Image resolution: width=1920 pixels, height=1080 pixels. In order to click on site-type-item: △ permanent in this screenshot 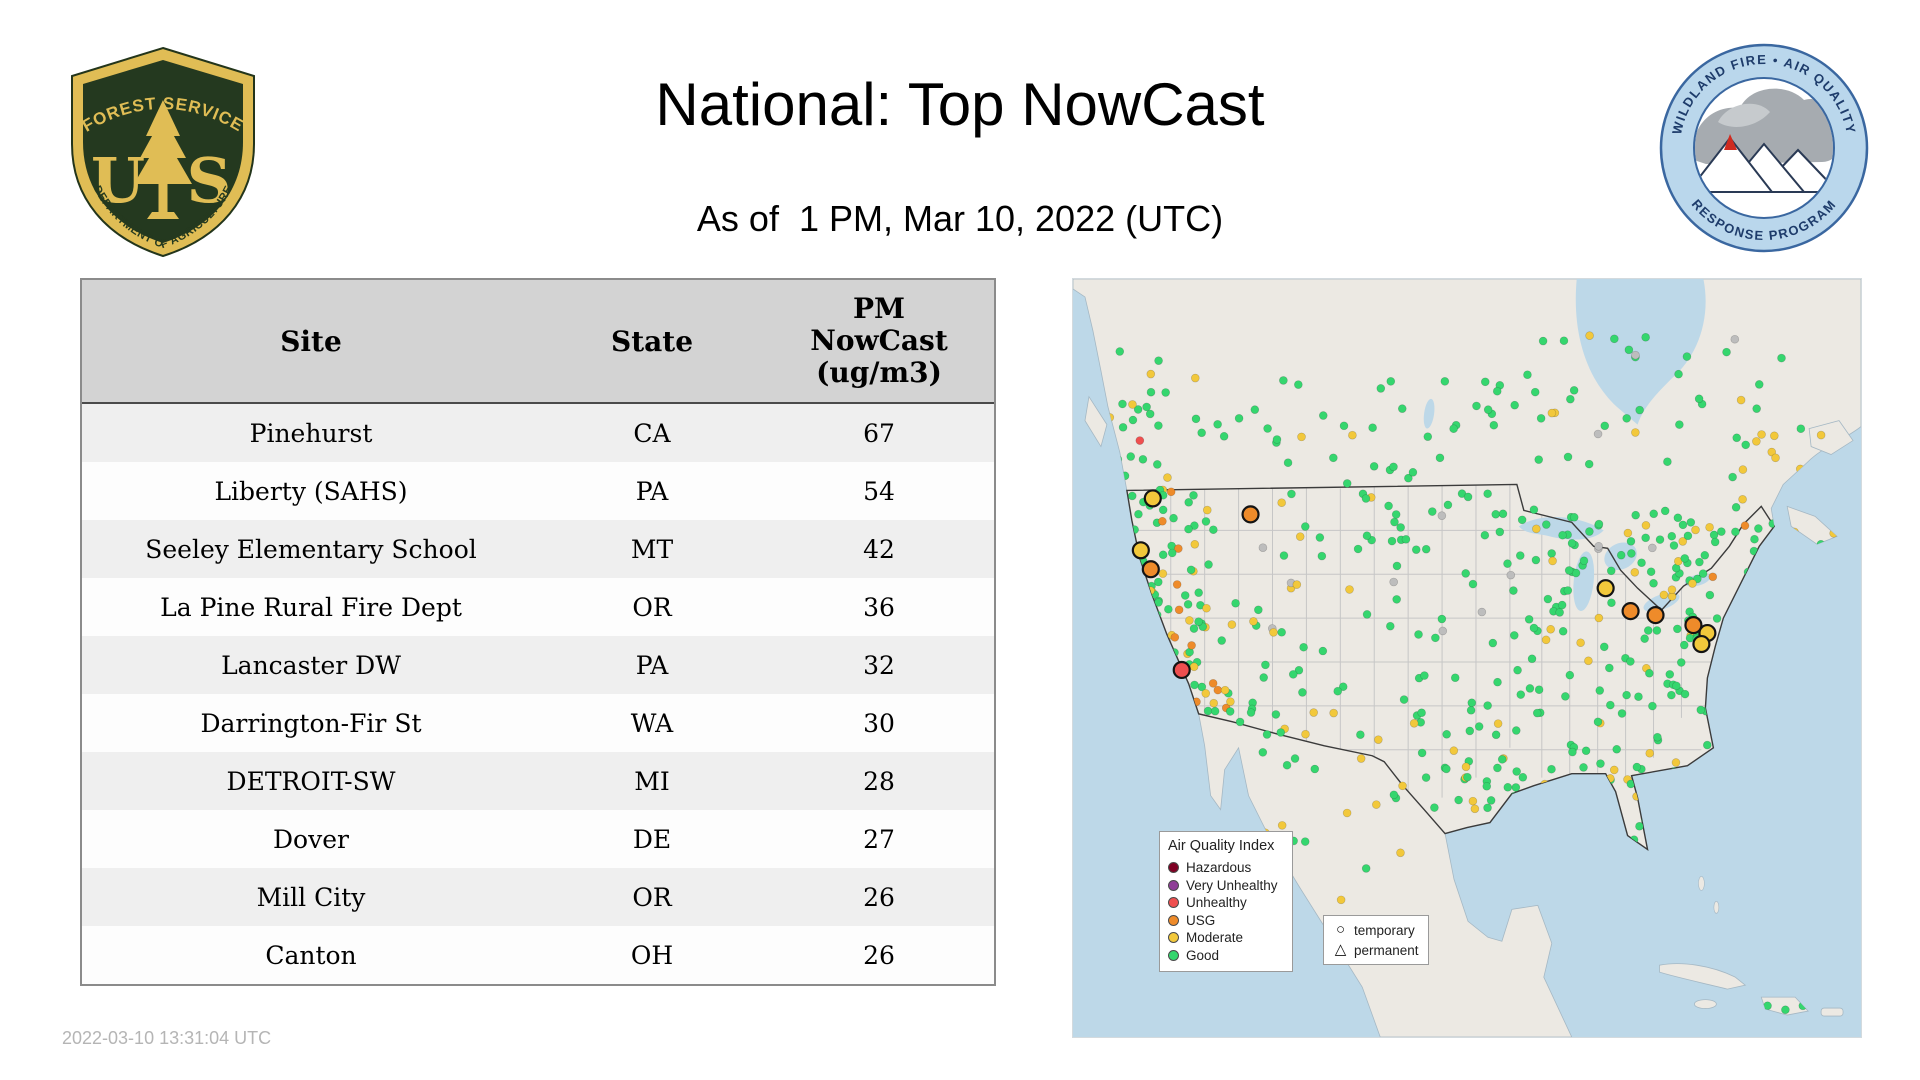, I will do `click(1376, 950)`.